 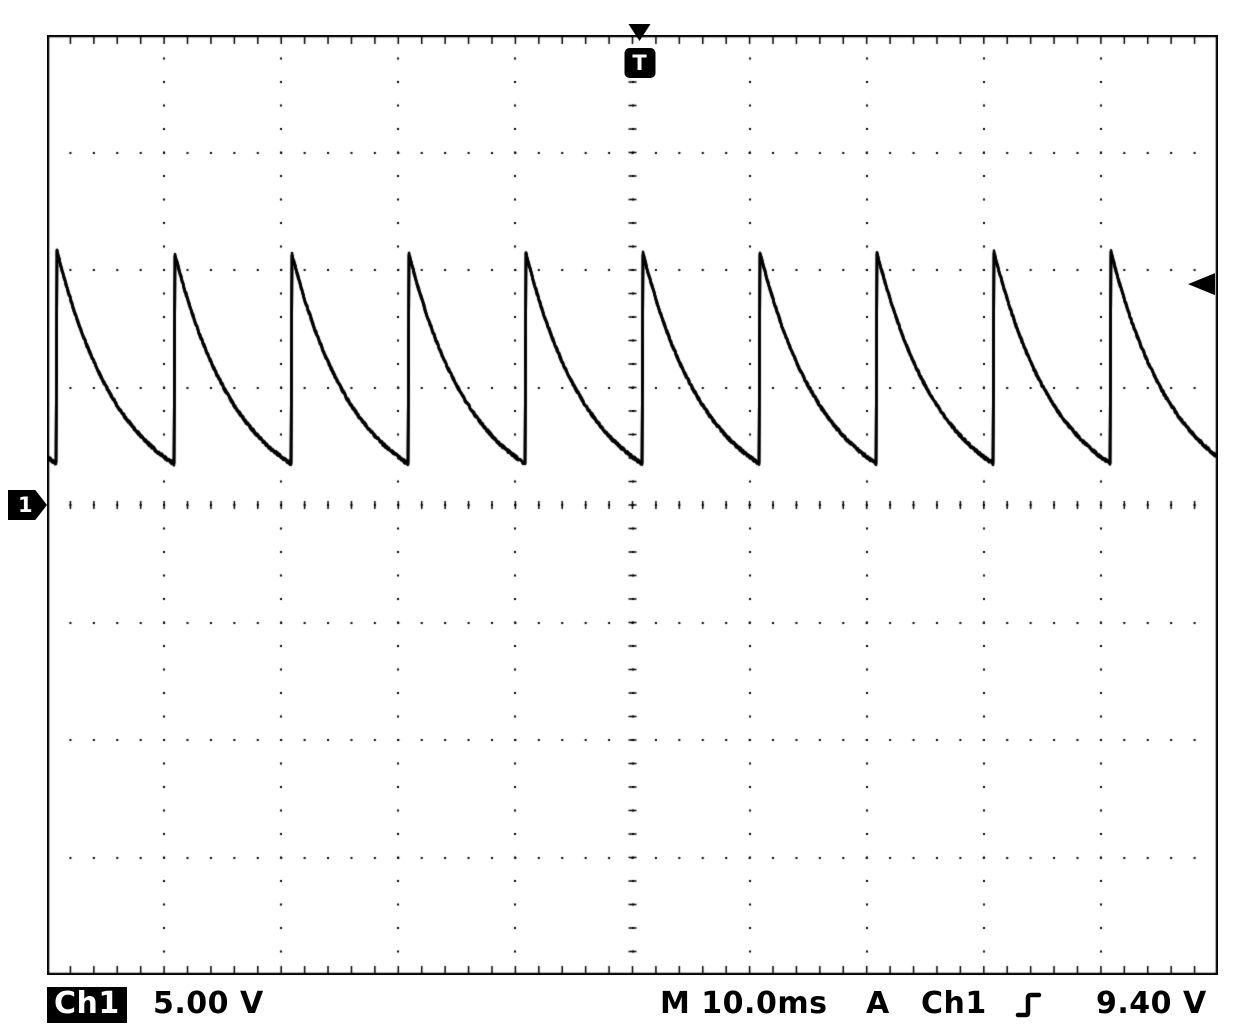 I want to click on rising-edge-trigger-icon, so click(x=1028, y=1005).